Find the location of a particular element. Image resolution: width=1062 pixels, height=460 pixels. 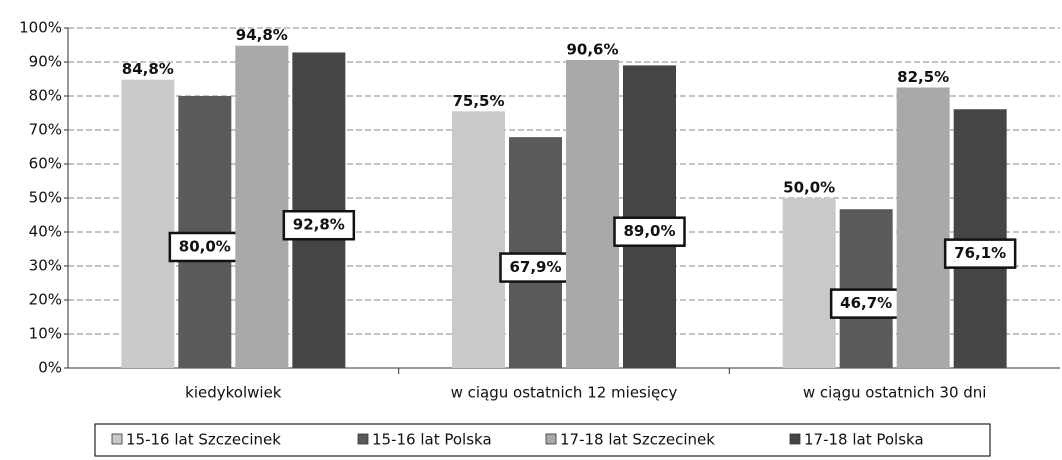

value-label: 75,5% is located at coordinates (478, 101).